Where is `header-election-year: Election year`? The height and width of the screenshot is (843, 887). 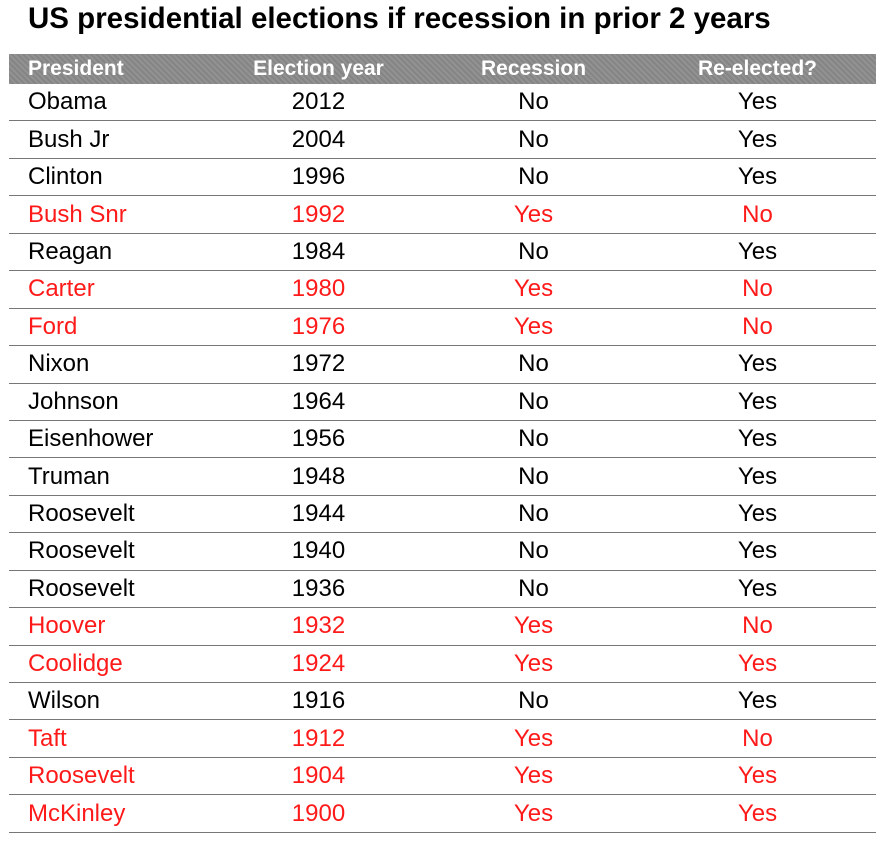 header-election-year: Election year is located at coordinates (318, 68).